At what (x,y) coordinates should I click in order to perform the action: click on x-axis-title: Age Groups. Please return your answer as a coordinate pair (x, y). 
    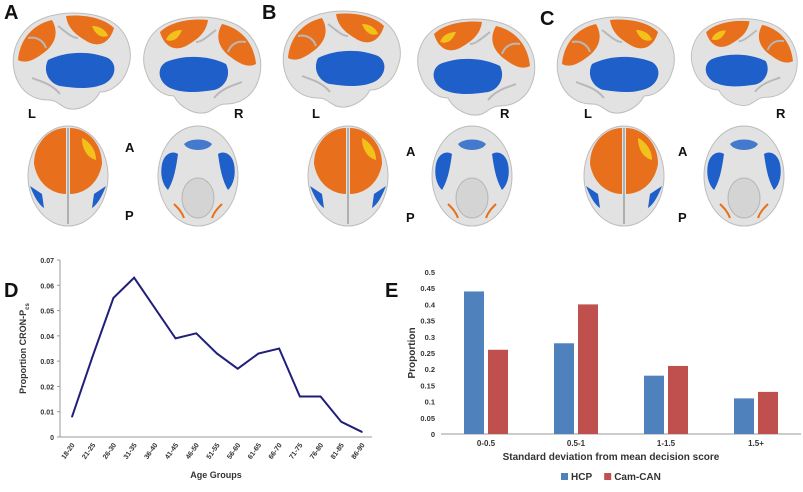
    Looking at the image, I should click on (216, 475).